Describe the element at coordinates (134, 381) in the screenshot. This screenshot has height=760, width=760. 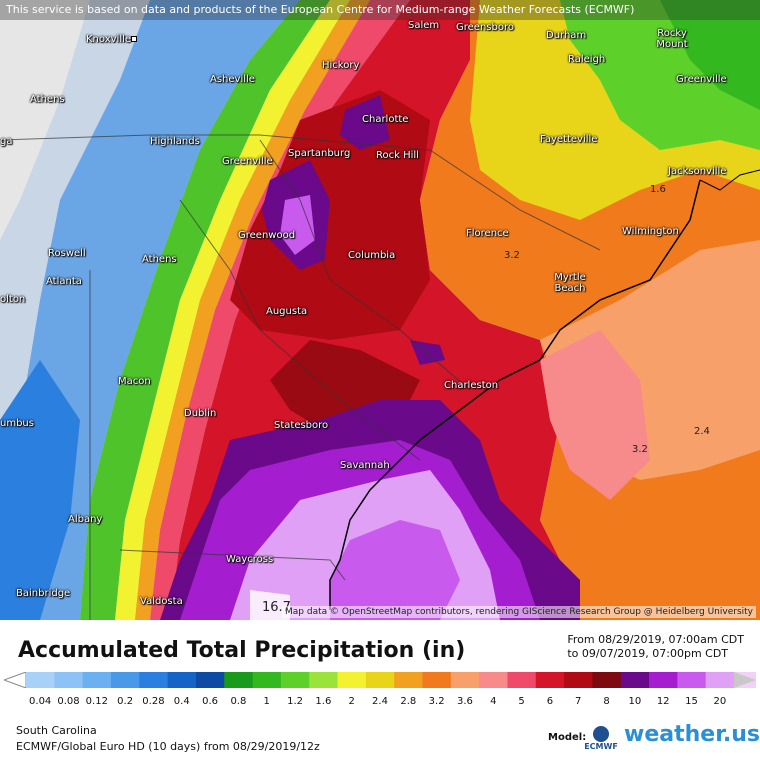
I see `city-label: Macon` at that location.